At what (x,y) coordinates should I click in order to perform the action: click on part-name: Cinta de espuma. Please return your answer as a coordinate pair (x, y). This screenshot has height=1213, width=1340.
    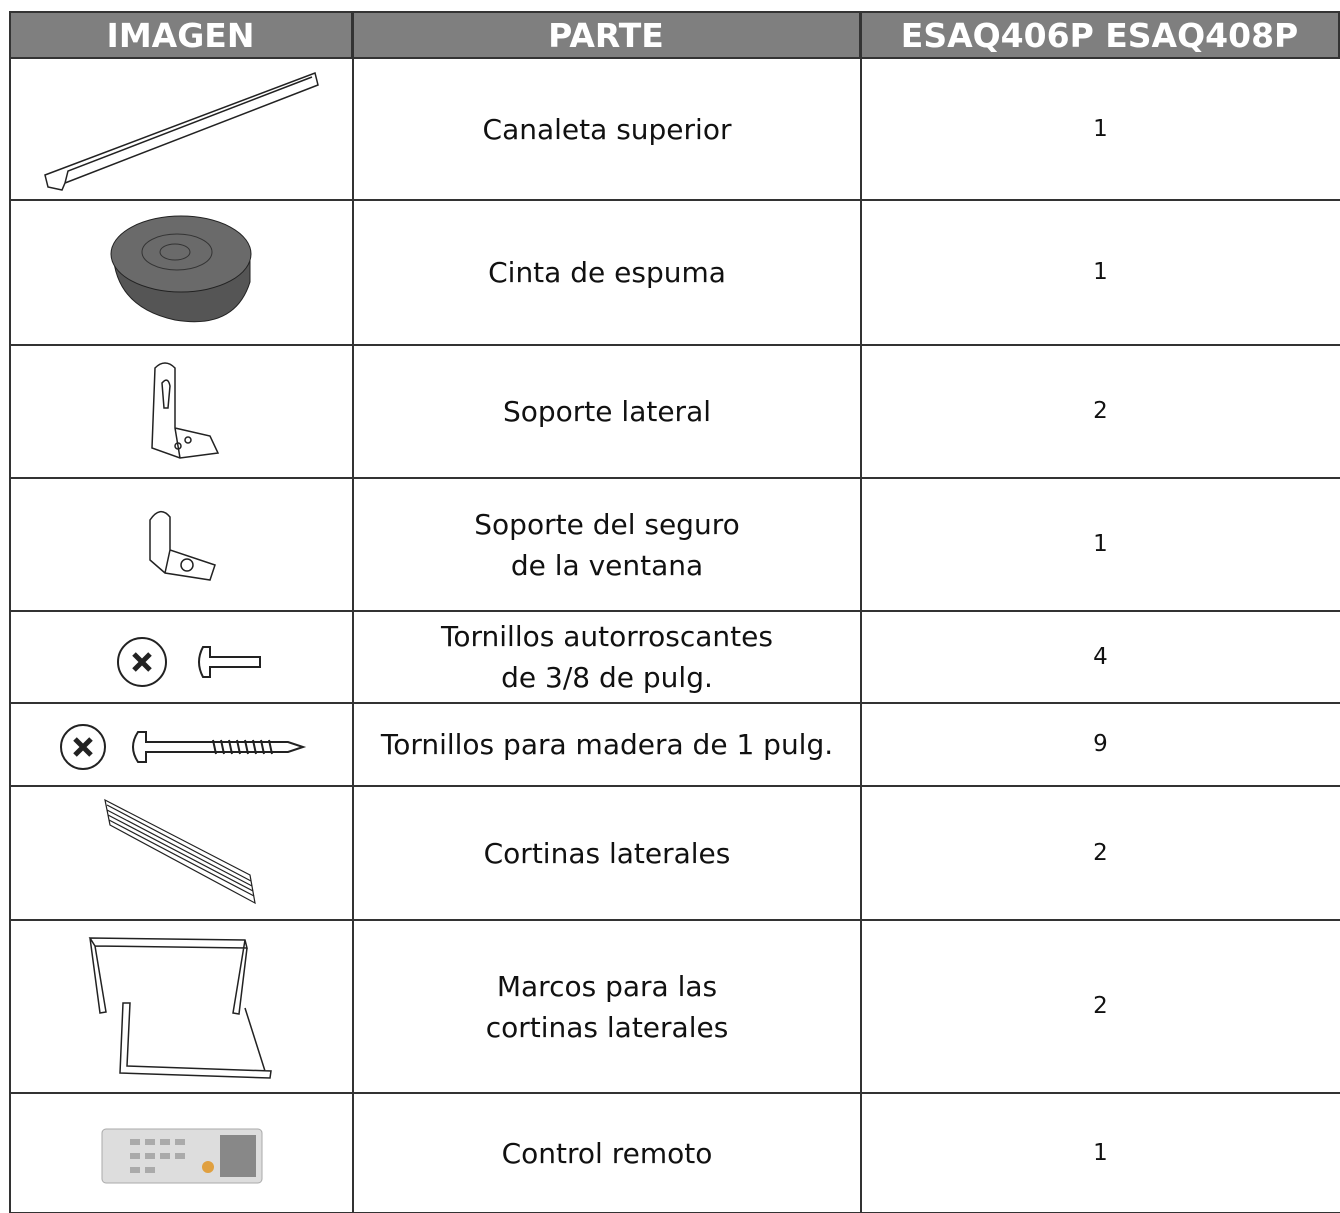
    Looking at the image, I should click on (607, 272).